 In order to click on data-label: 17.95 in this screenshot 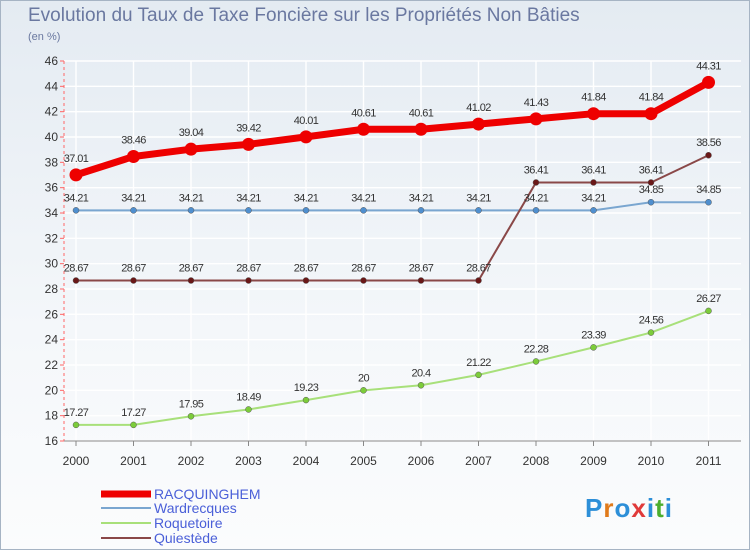, I will do `click(191, 404)`.